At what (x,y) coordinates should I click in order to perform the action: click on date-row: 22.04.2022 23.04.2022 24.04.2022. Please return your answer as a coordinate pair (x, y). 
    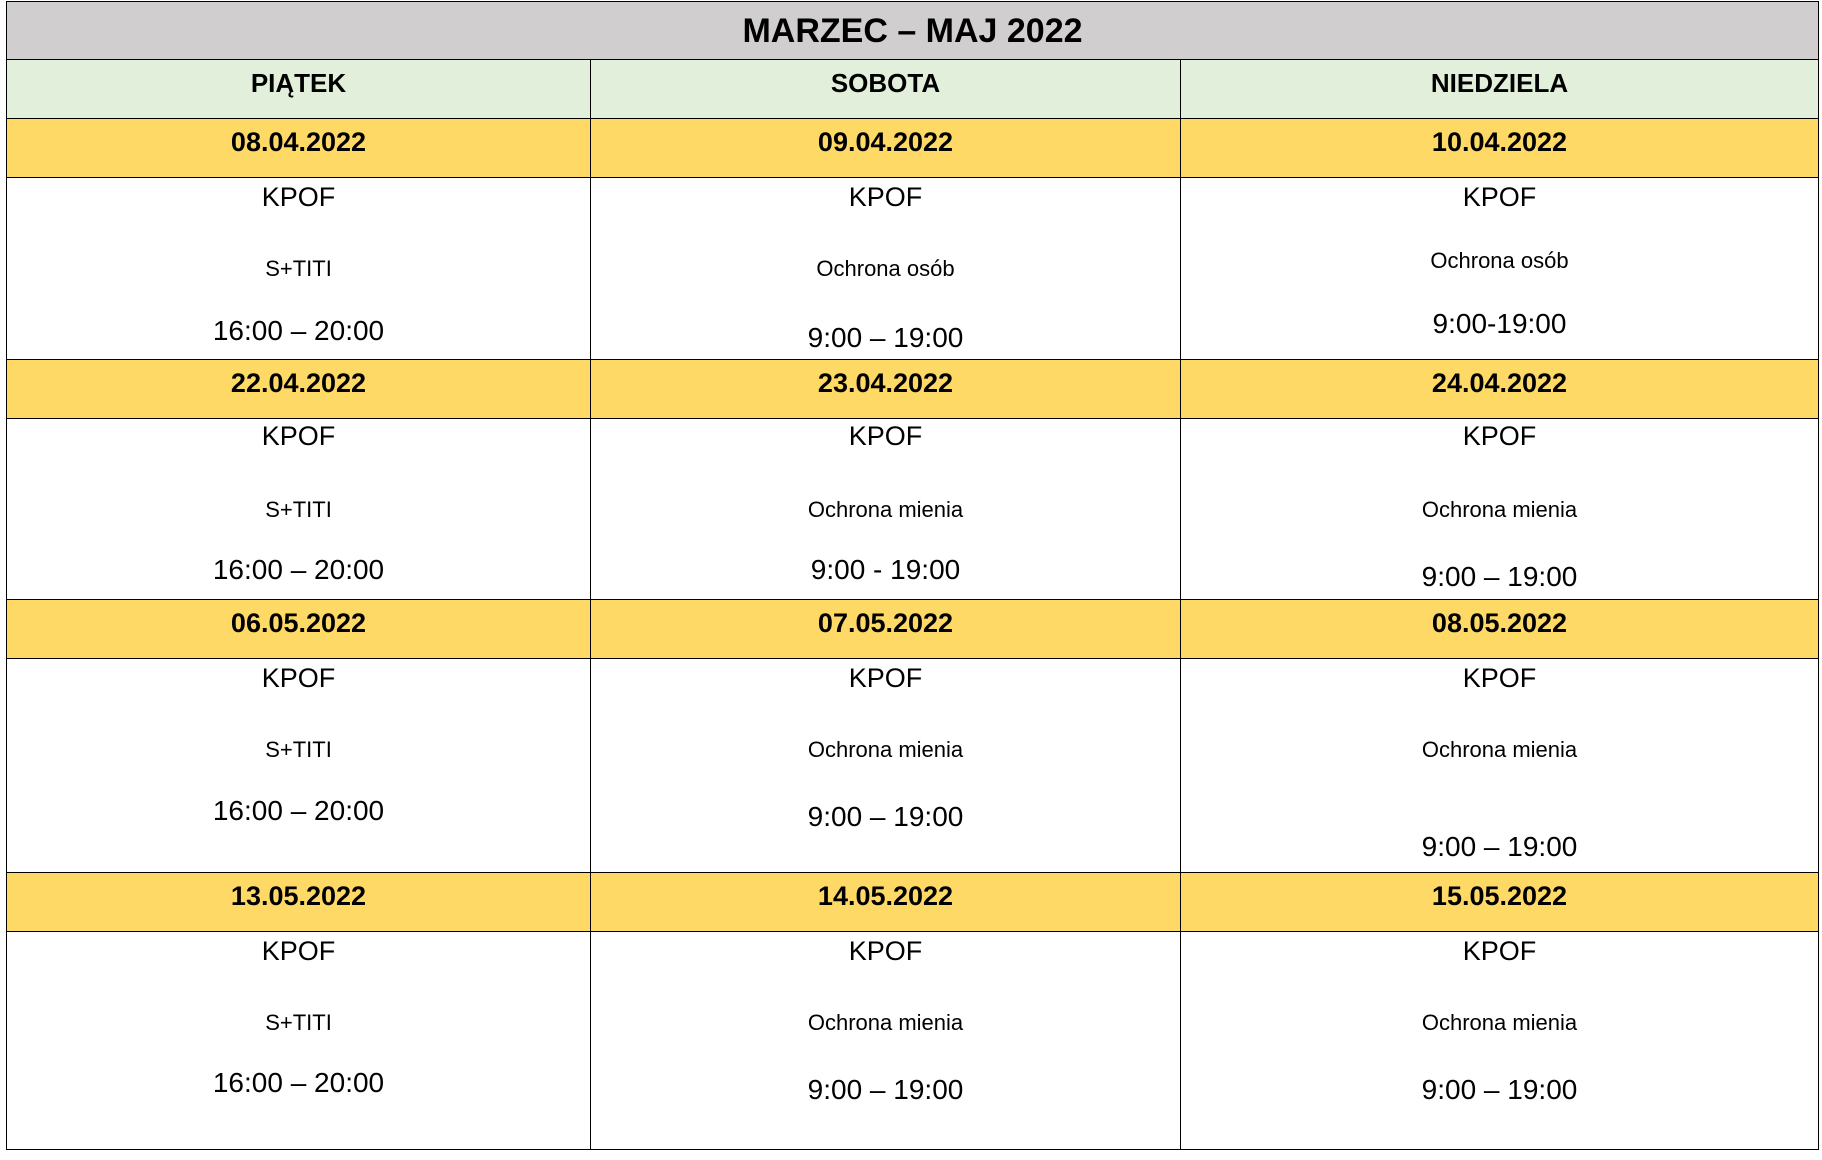
    Looking at the image, I should click on (912, 389).